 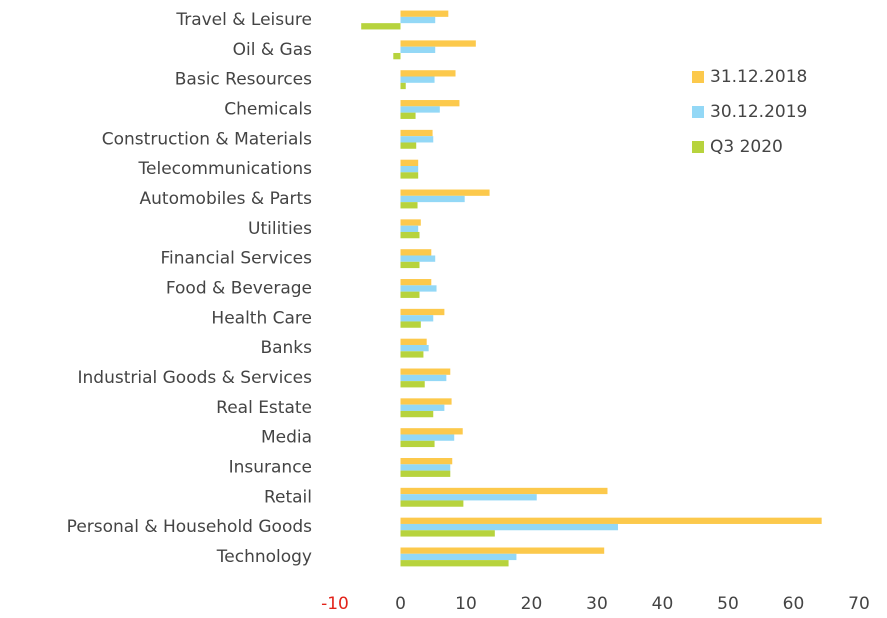 I want to click on x-tick-label: 50, so click(x=728, y=604).